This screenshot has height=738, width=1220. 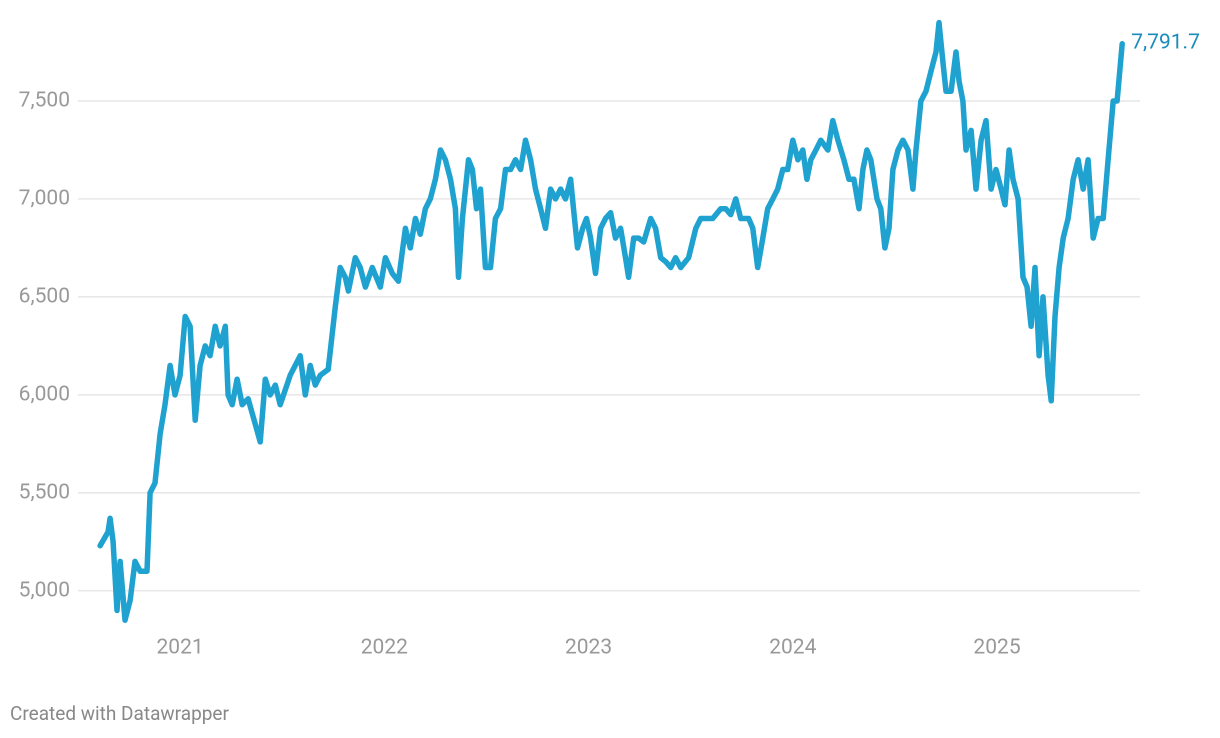 What do you see at coordinates (119, 713) in the screenshot?
I see `credit: Created with Datawrapper` at bounding box center [119, 713].